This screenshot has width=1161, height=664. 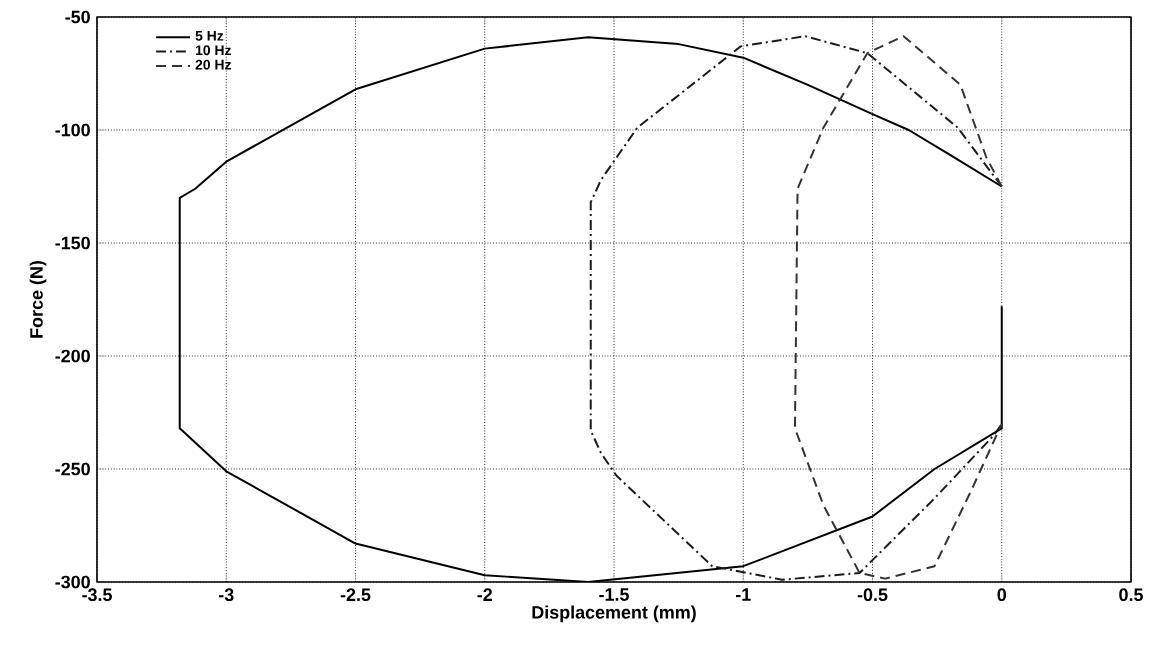 I want to click on x-tick-label: -1, so click(x=743, y=594).